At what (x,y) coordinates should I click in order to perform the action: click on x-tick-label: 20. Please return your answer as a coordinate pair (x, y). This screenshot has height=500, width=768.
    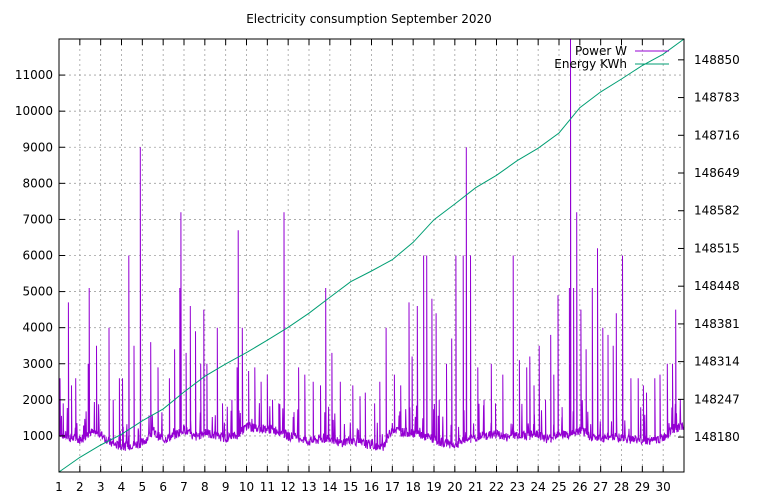
    Looking at the image, I should click on (454, 487).